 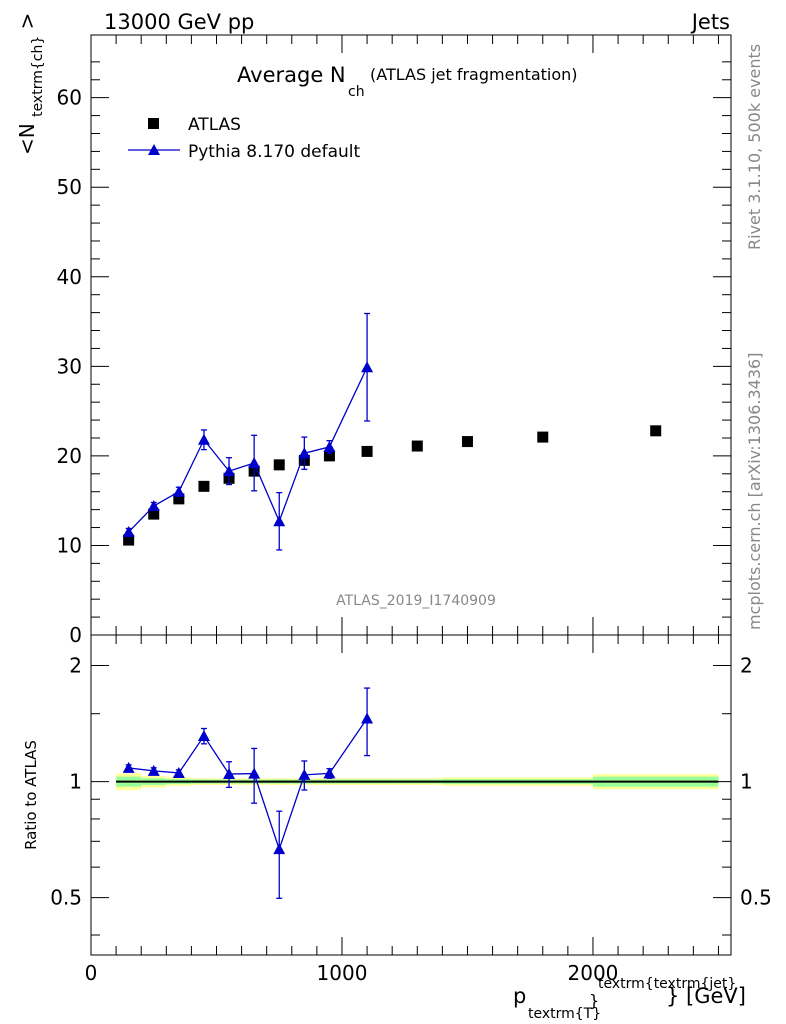 What do you see at coordinates (248, 449) in the screenshot?
I see `pythia-line` at bounding box center [248, 449].